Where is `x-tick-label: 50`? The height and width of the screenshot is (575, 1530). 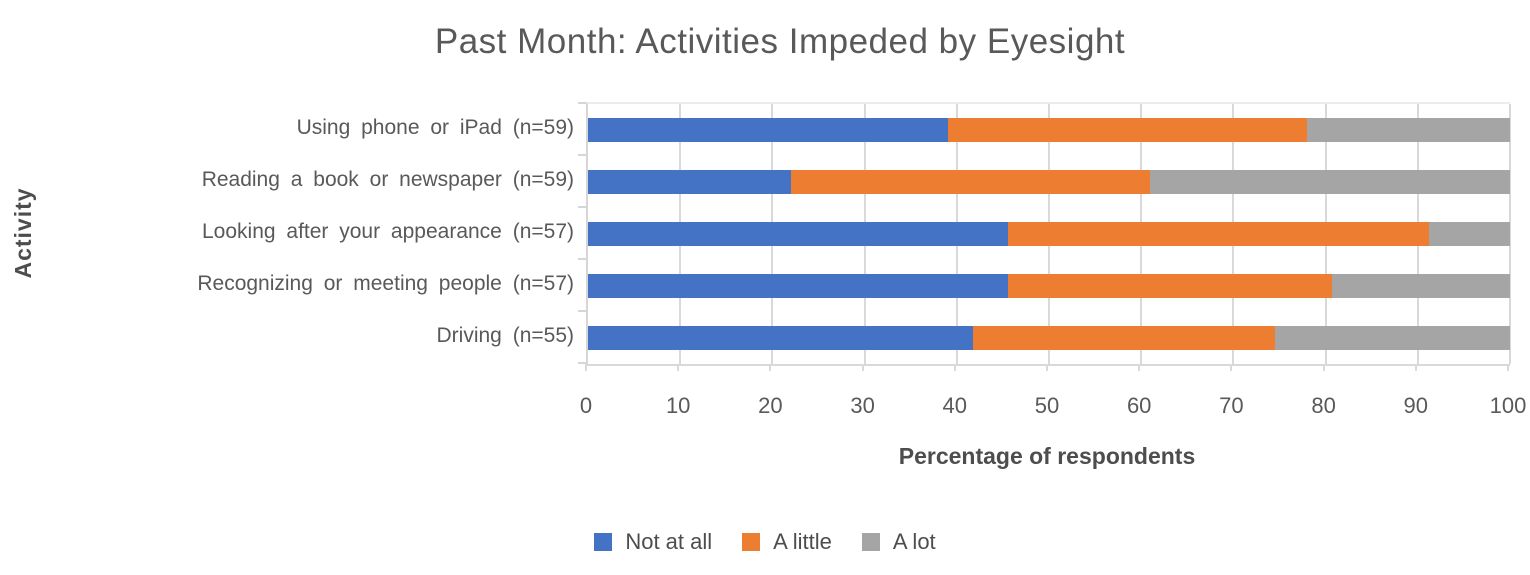 x-tick-label: 50 is located at coordinates (1047, 405).